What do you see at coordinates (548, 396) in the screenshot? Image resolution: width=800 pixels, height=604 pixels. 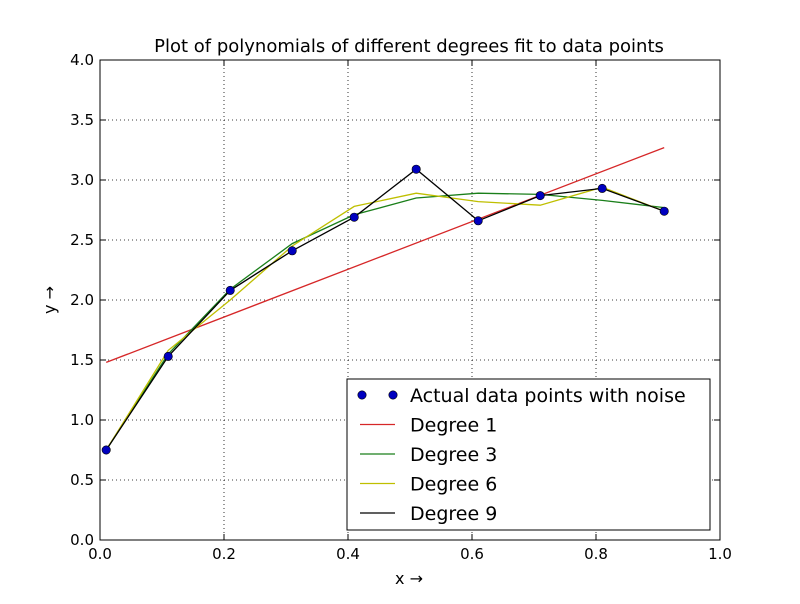 I see `legend-label: Actual data points with noise` at bounding box center [548, 396].